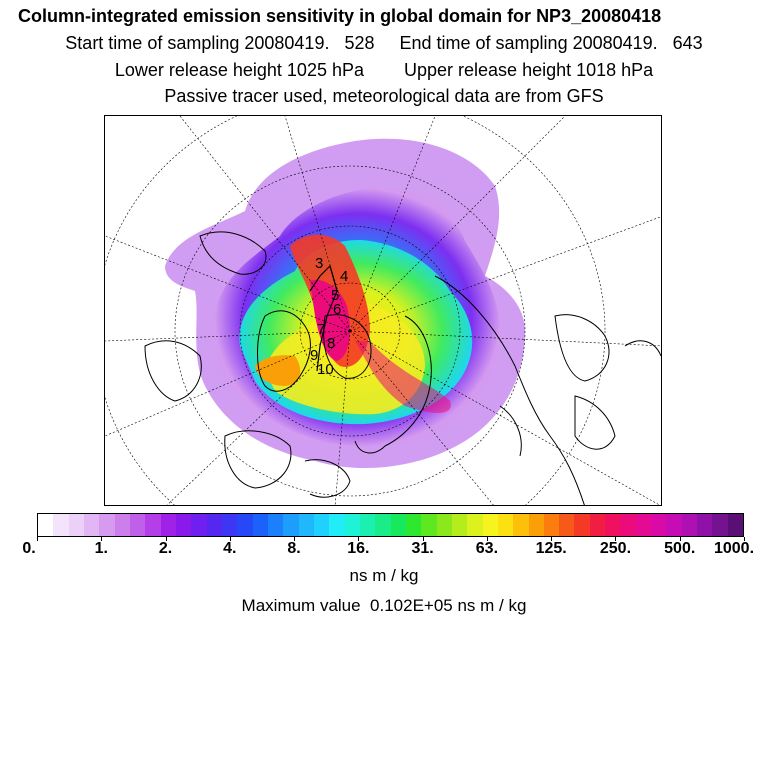 Image resolution: width=768 pixels, height=768 pixels. I want to click on contour-label: 8, so click(331, 343).